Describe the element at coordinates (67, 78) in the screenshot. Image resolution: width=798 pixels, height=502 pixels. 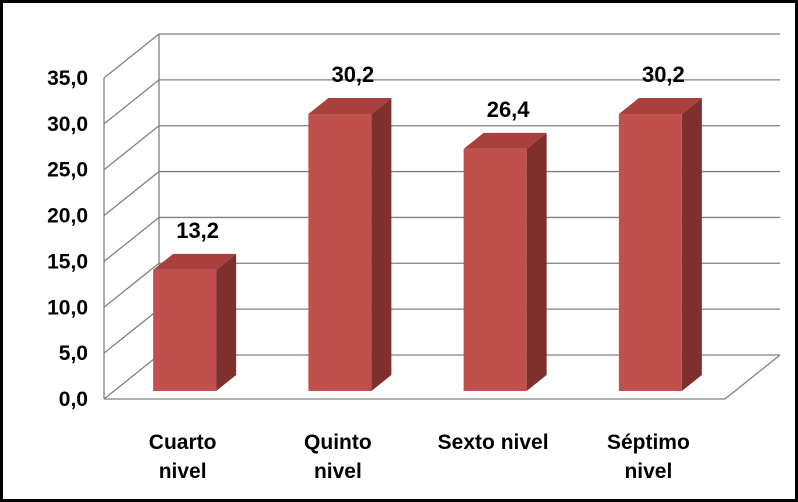
I see `y-tick-label: 35,0` at that location.